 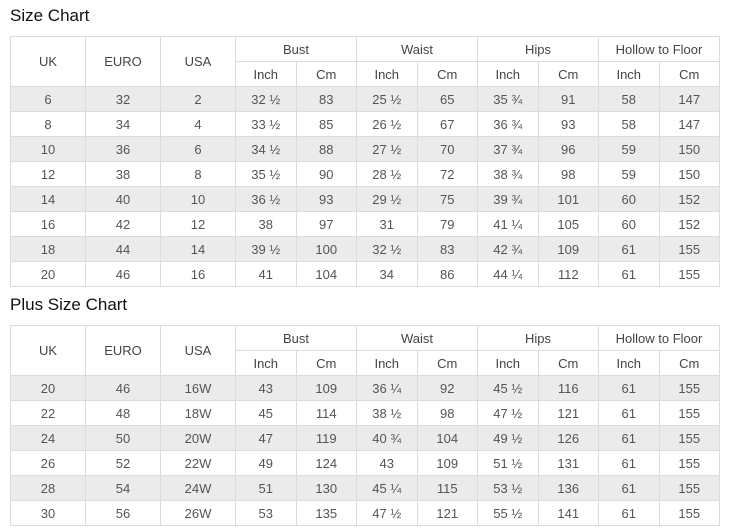 I want to click on table-cell: 6, so click(x=198, y=149).